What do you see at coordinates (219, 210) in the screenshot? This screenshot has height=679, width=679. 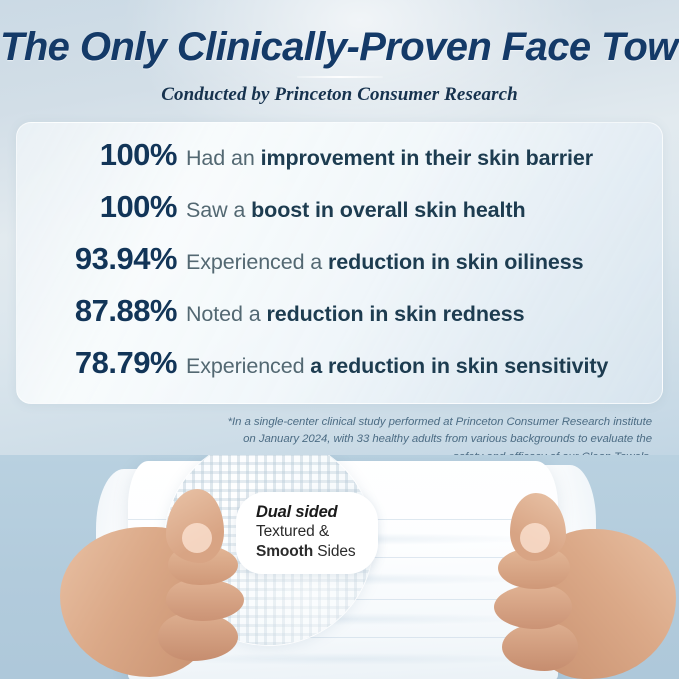 I see `stat-label-lead: Saw a` at bounding box center [219, 210].